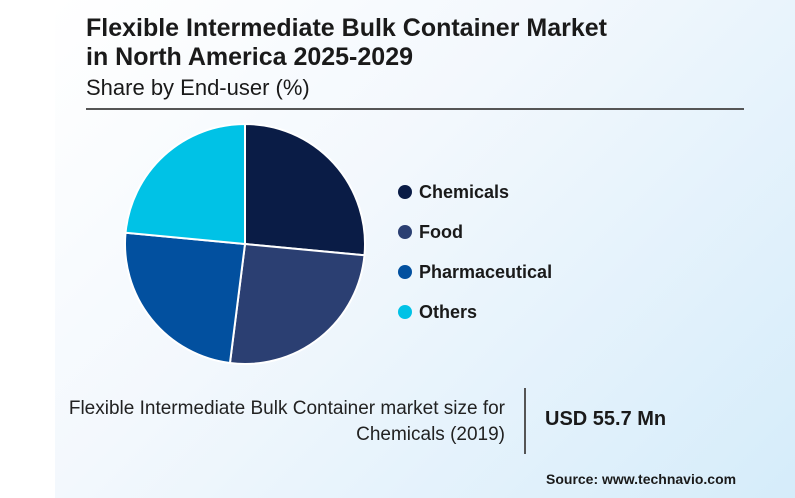  What do you see at coordinates (641, 479) in the screenshot?
I see `source-credit: Source: www.technavio.com` at bounding box center [641, 479].